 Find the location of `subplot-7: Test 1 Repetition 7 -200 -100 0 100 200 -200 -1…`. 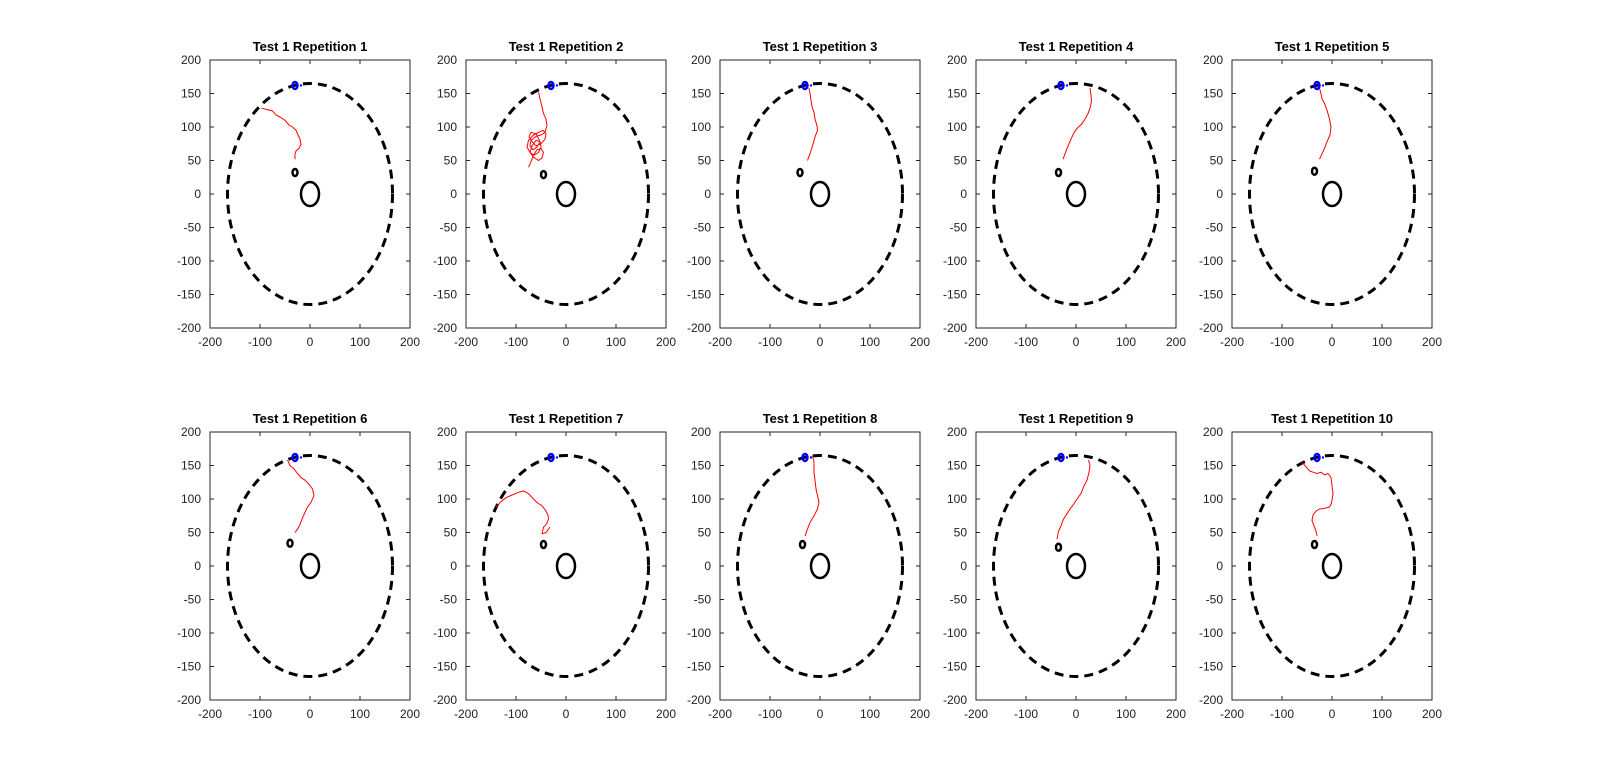

subplot-7: Test 1 Repetition 7 -200 -100 0 100 200 -200 -1… is located at coordinates (554, 566).